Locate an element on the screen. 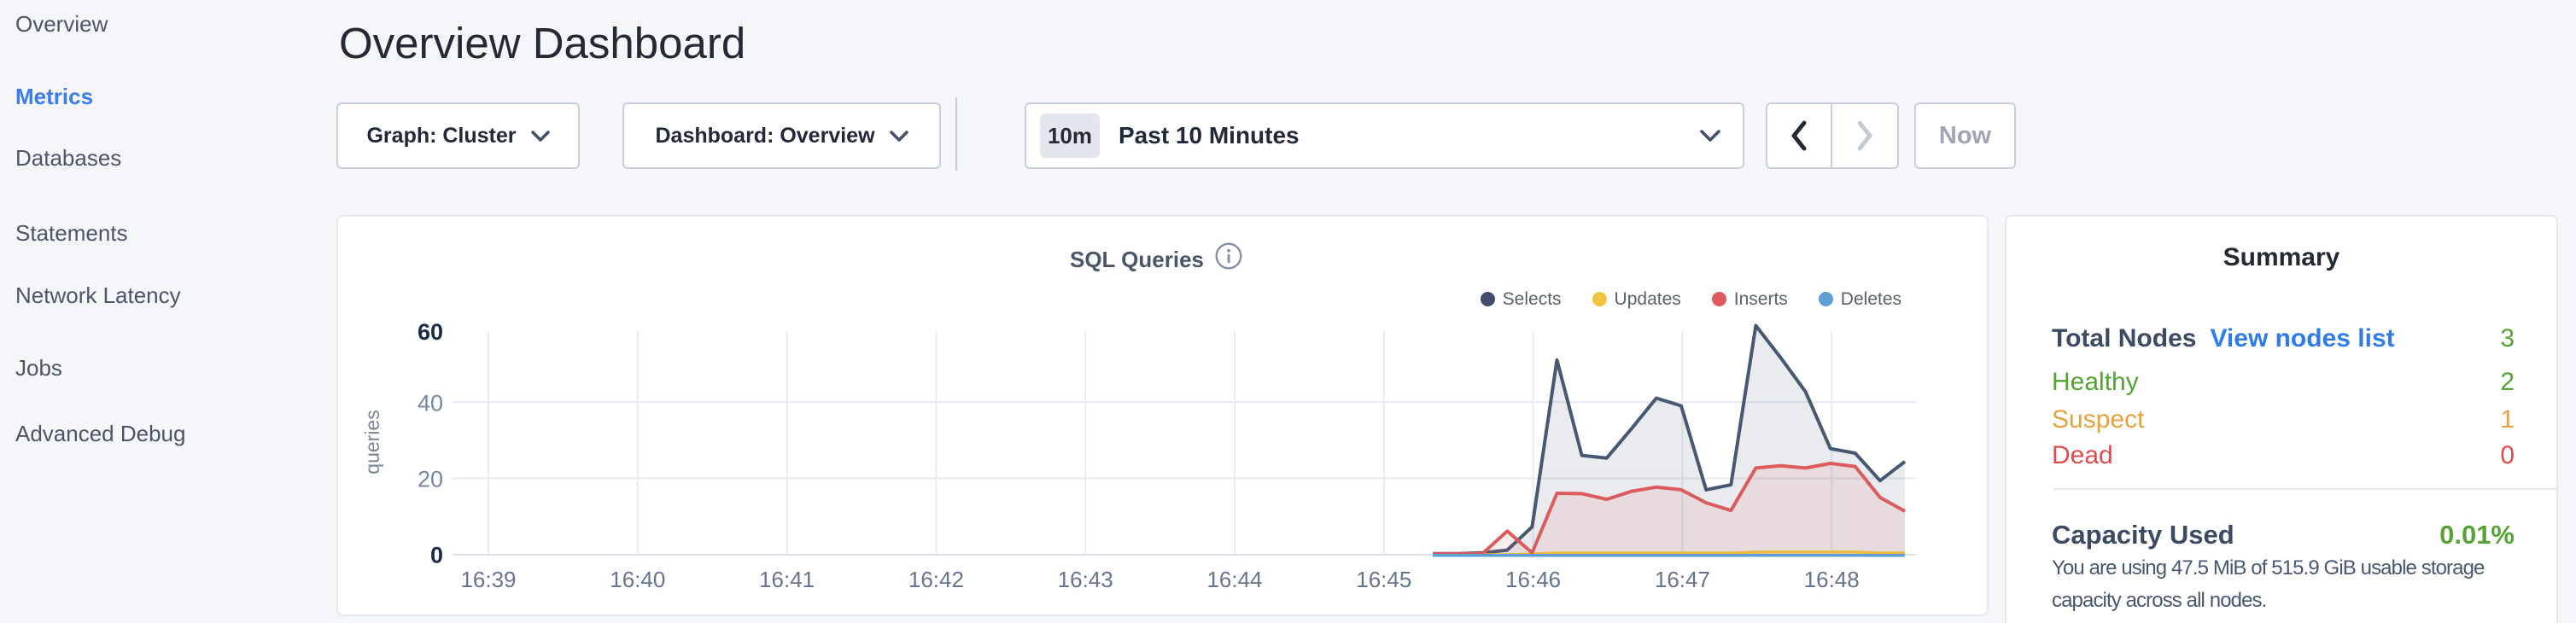 The width and height of the screenshot is (2576, 623). svg-text: 40 is located at coordinates (430, 403).